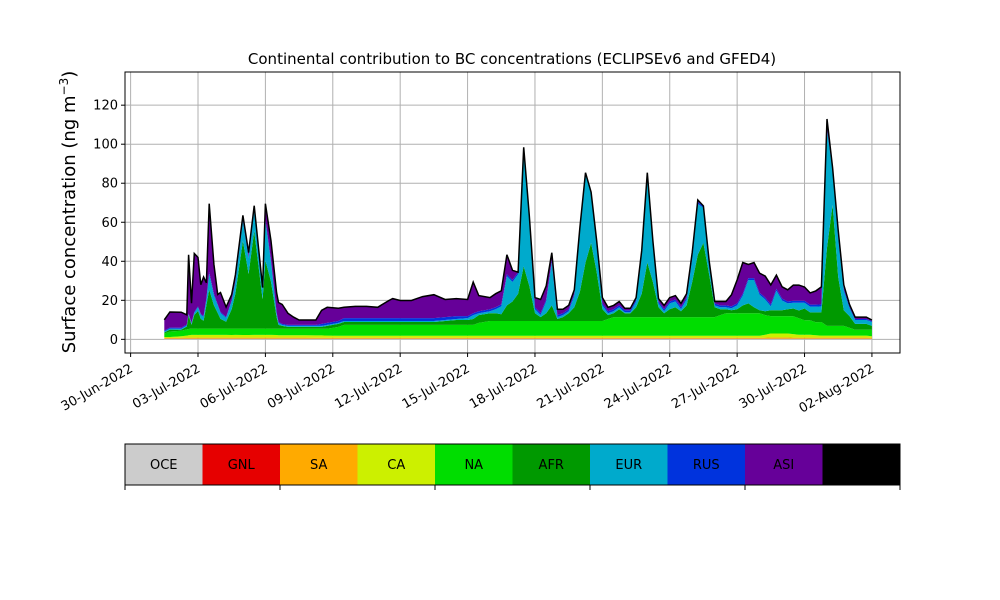 Image resolution: width=1000 pixels, height=600 pixels. I want to click on legend: OCE GNL SA CA NA AFR EUR RUS ASI AUS, so click(512, 466).